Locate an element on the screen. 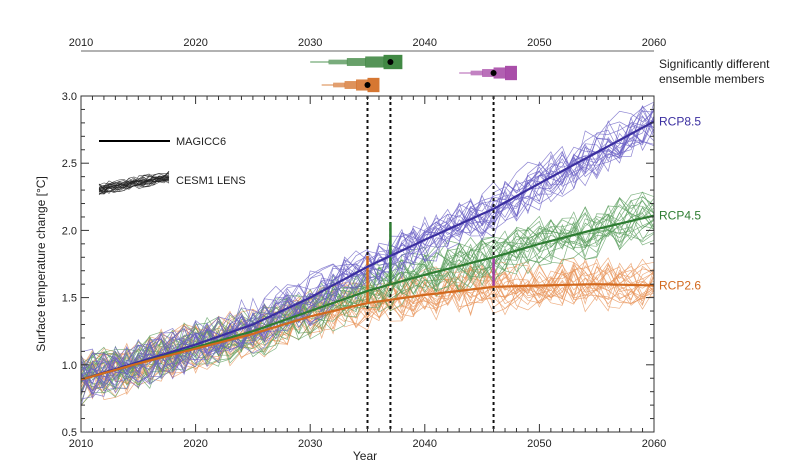 This screenshot has height=470, width=799. x-axis-label: Year is located at coordinates (365, 456).